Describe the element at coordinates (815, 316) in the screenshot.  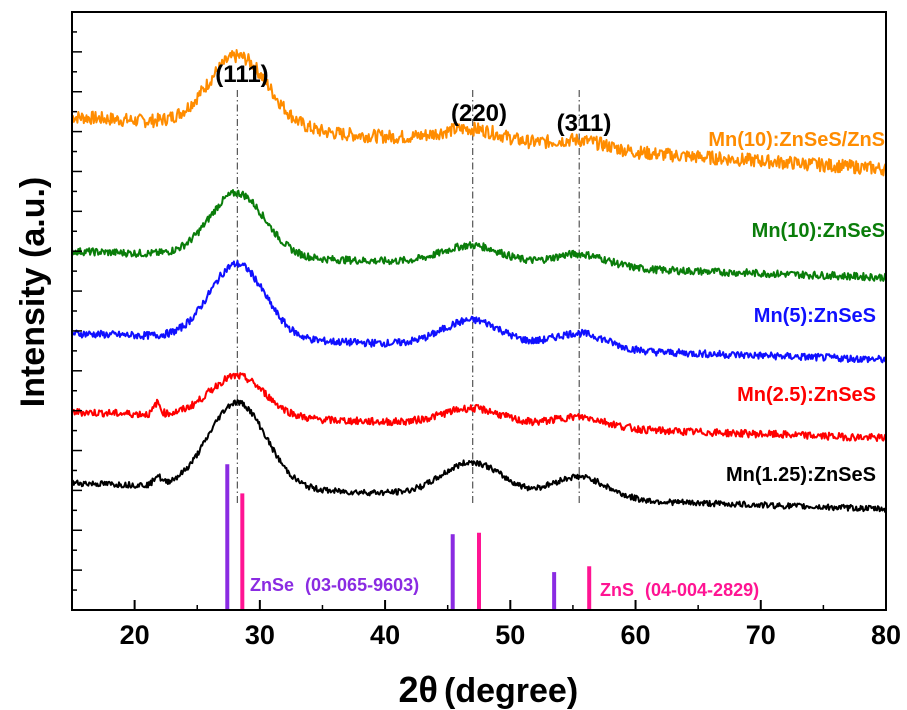
I see `series-label-mn5: Mn(5):ZnSeS` at that location.